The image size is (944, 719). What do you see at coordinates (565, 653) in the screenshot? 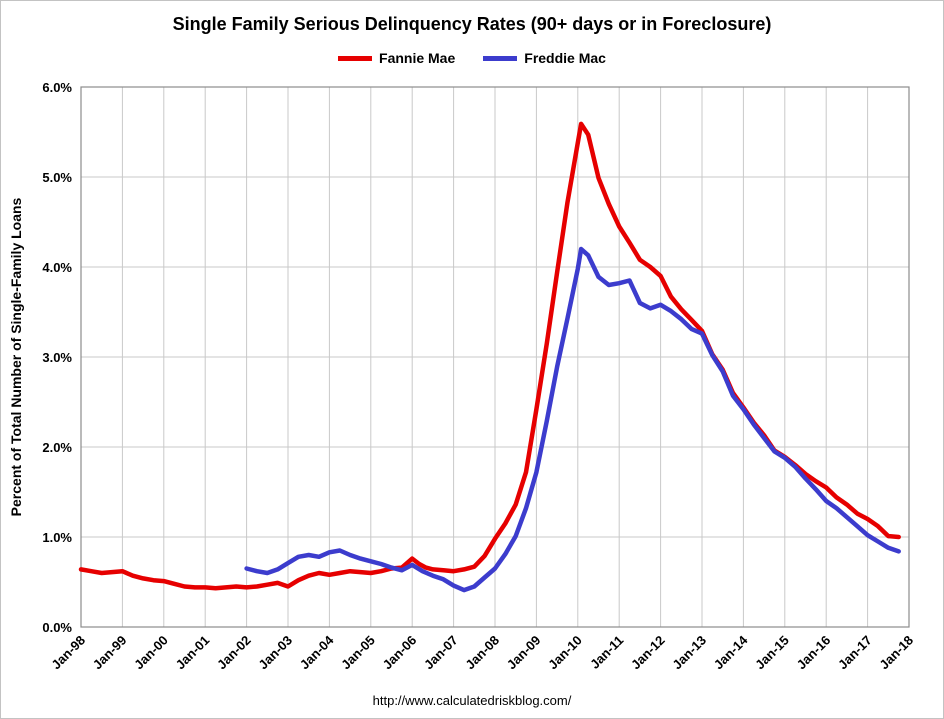
I see `x-tick-label: Jan-10` at bounding box center [565, 653].